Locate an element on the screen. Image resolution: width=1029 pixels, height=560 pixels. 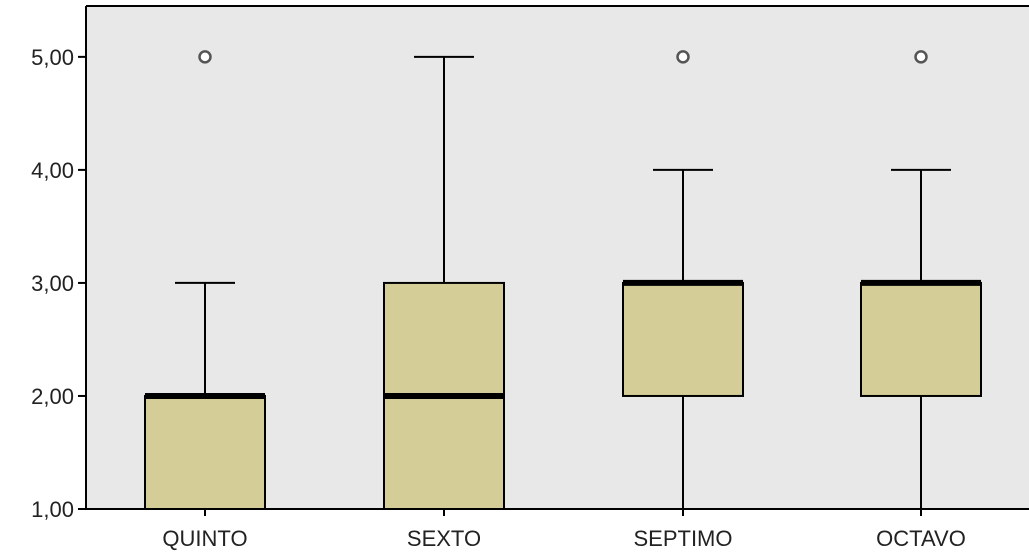
y-tick-label: 1,00 is located at coordinates (52, 509).